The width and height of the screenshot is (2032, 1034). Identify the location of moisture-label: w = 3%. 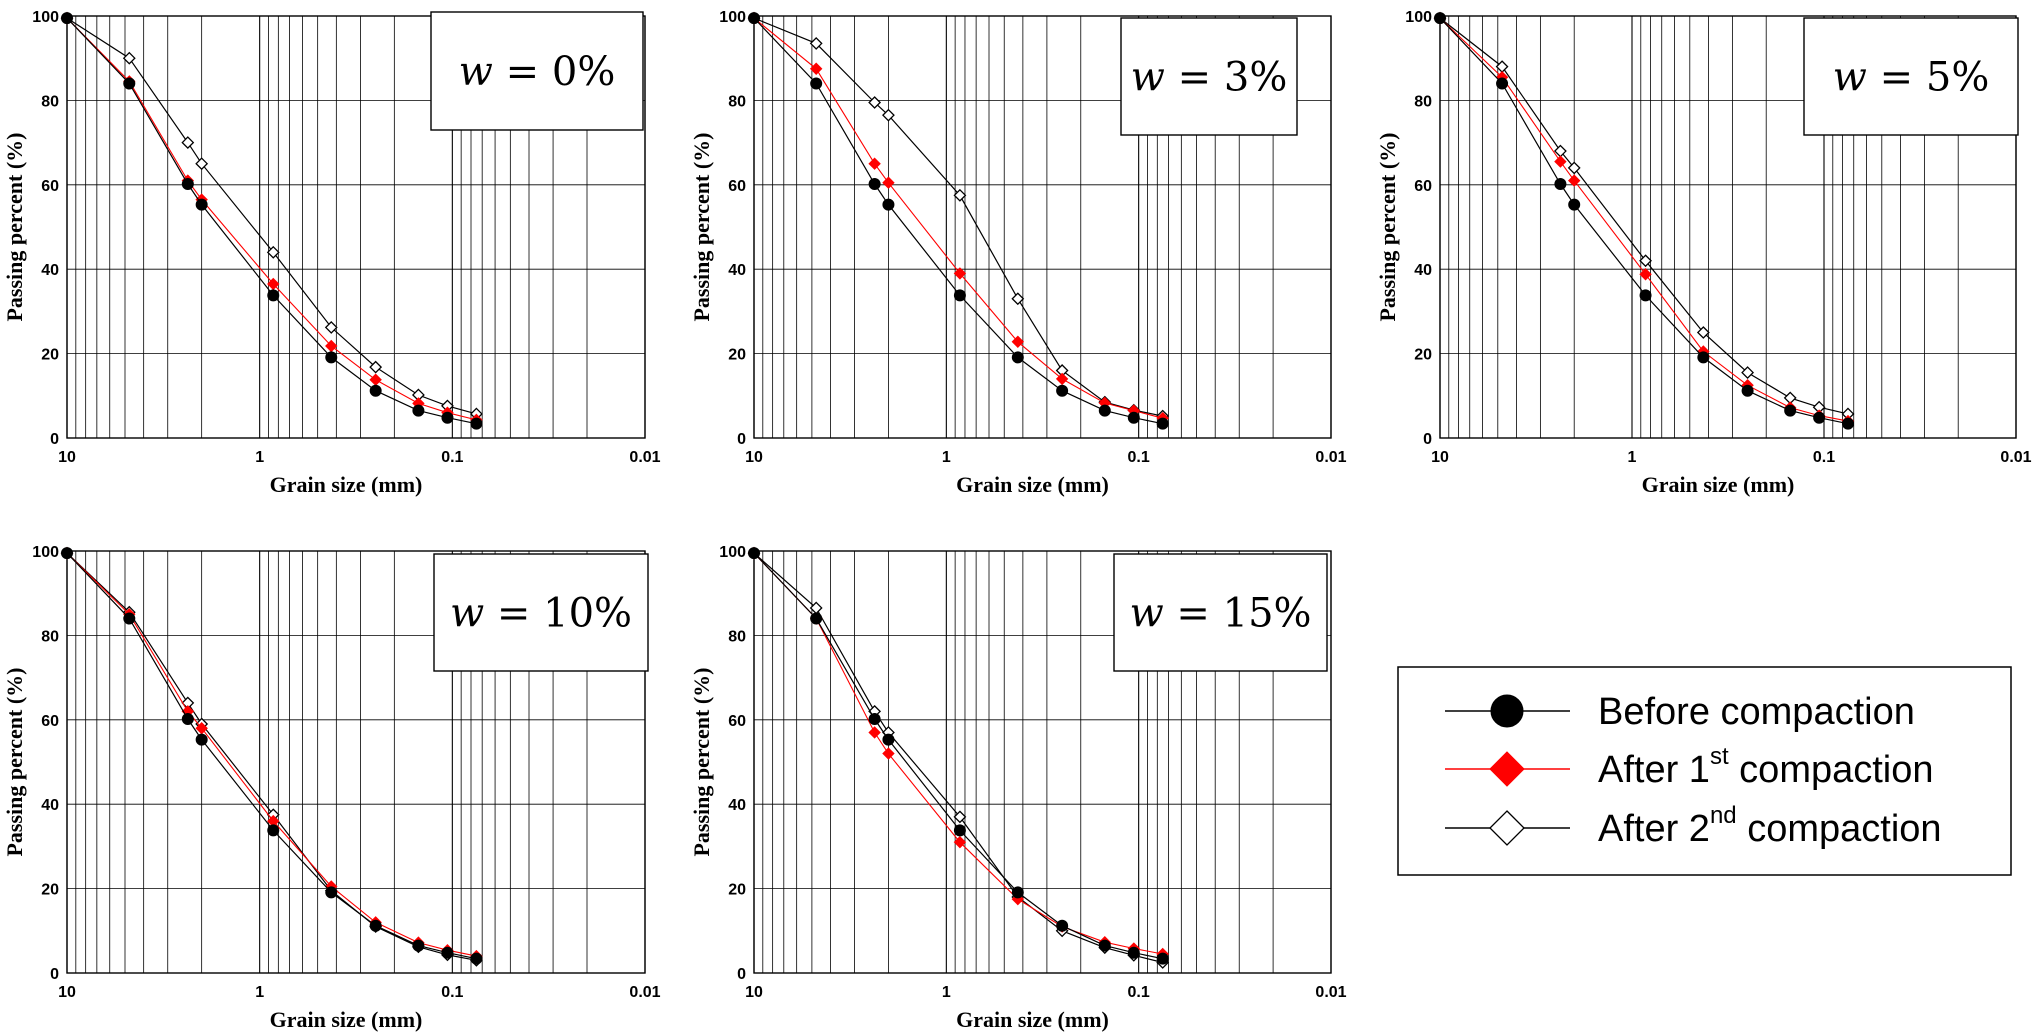
(1209, 78).